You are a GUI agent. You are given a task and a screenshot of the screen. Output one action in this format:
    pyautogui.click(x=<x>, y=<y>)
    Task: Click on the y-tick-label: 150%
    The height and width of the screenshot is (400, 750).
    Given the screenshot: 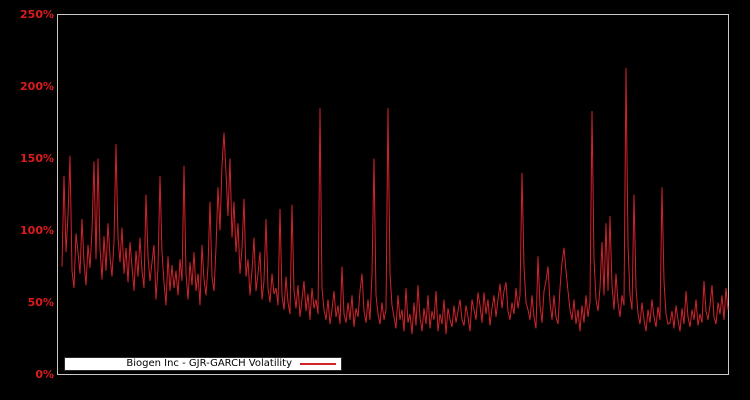 What is the action you would take?
    pyautogui.click(x=37, y=158)
    